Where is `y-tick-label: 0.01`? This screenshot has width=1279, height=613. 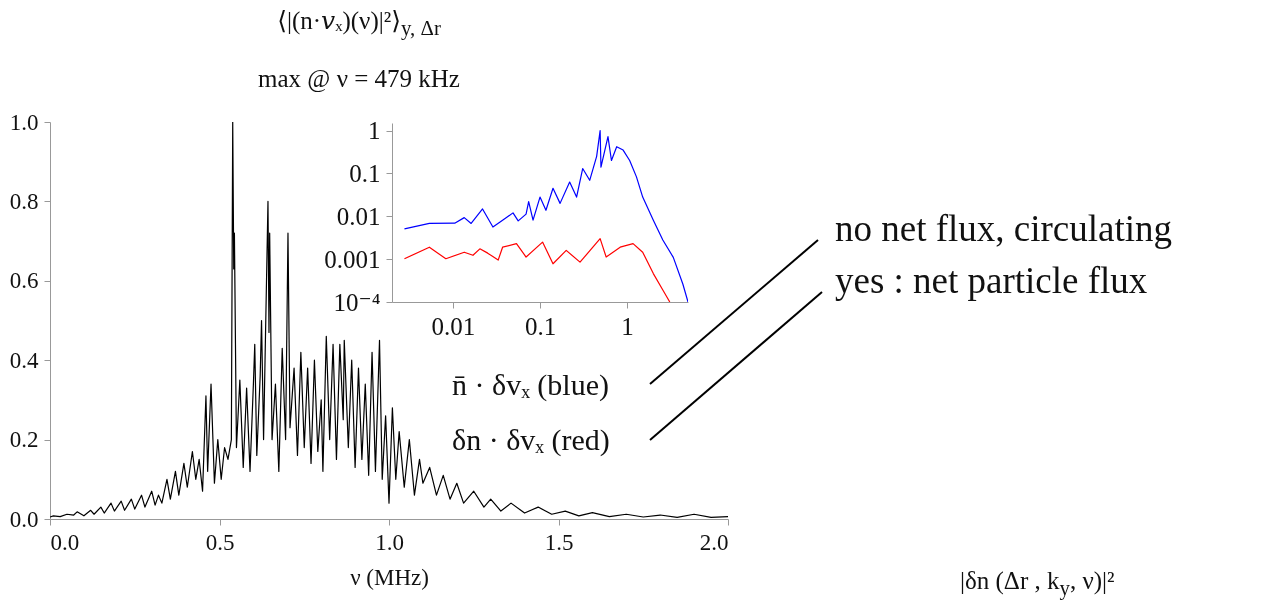 y-tick-label: 0.01 is located at coordinates (358, 216).